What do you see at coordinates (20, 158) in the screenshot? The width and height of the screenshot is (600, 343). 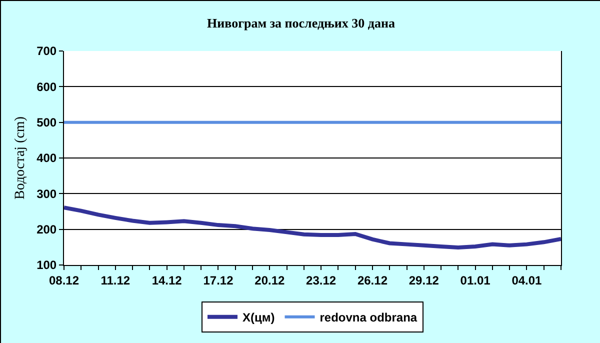 I see `y-axis-title: Водостај (cm)` at bounding box center [20, 158].